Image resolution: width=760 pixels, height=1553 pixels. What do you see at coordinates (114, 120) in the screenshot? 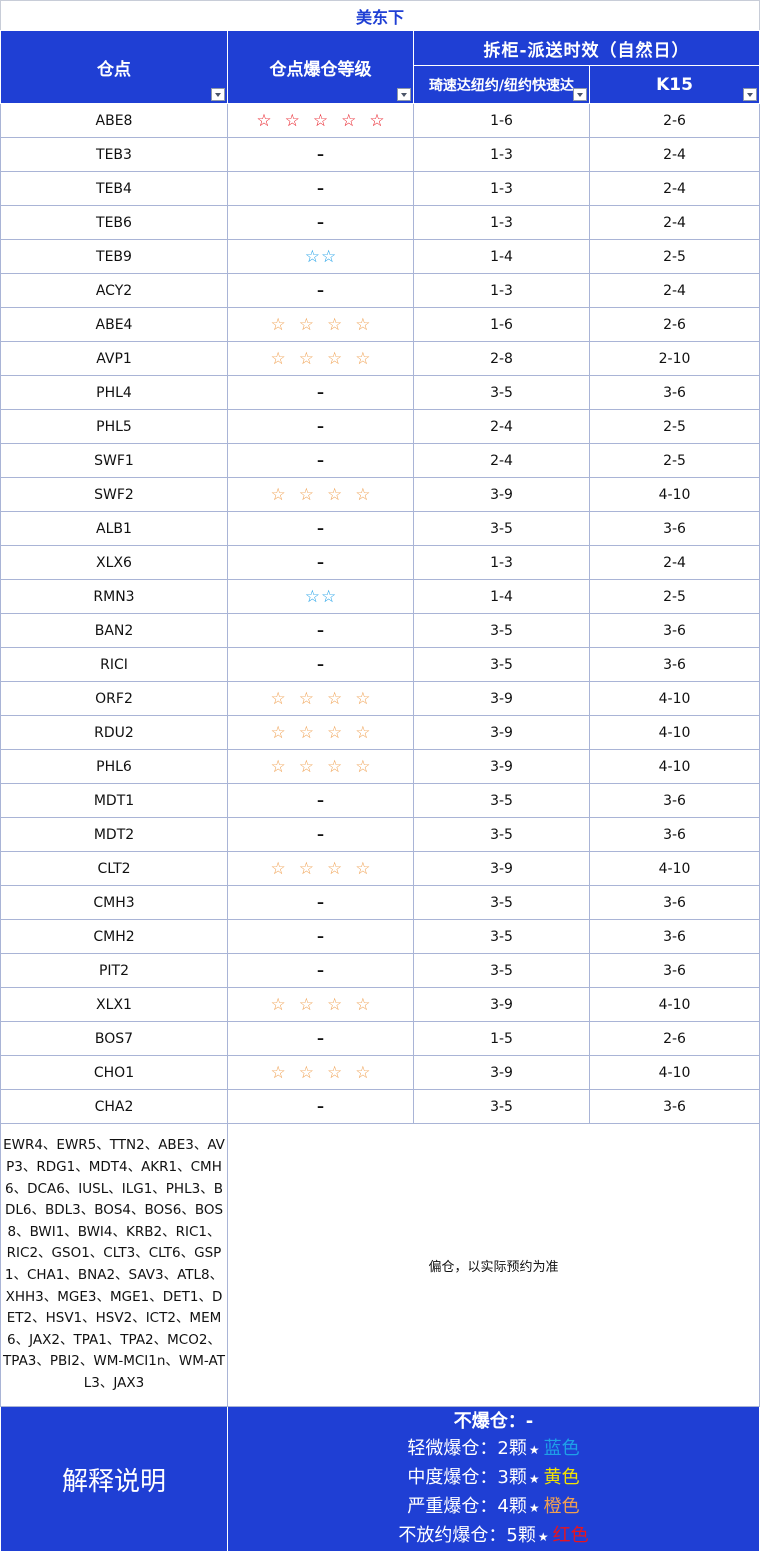
I see `warehouse-code: ABE8` at bounding box center [114, 120].